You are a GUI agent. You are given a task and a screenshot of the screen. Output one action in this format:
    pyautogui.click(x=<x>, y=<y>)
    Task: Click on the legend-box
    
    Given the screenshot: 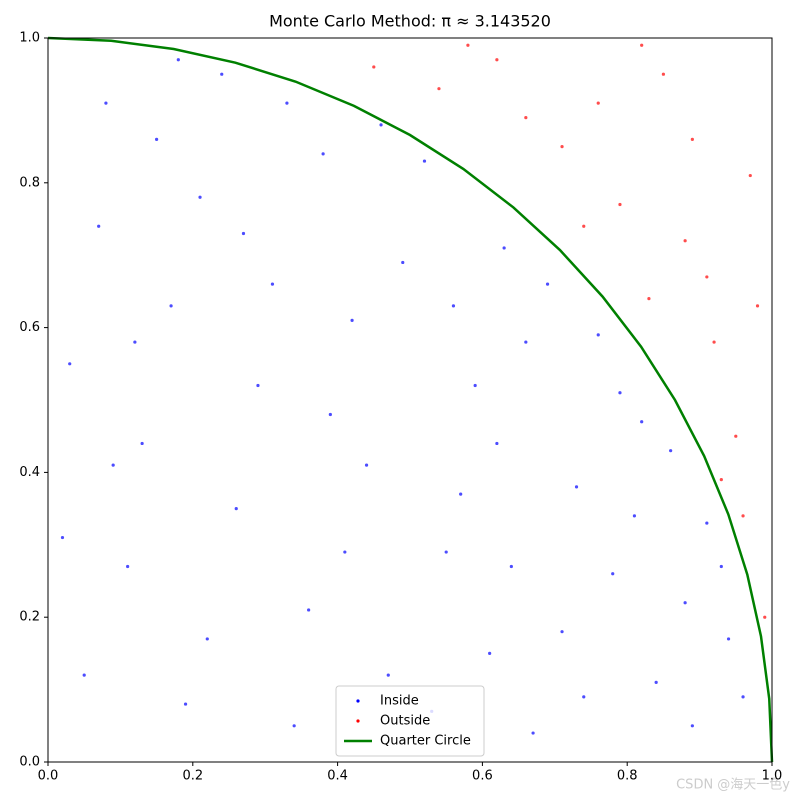 What is the action you would take?
    pyautogui.click(x=410, y=721)
    